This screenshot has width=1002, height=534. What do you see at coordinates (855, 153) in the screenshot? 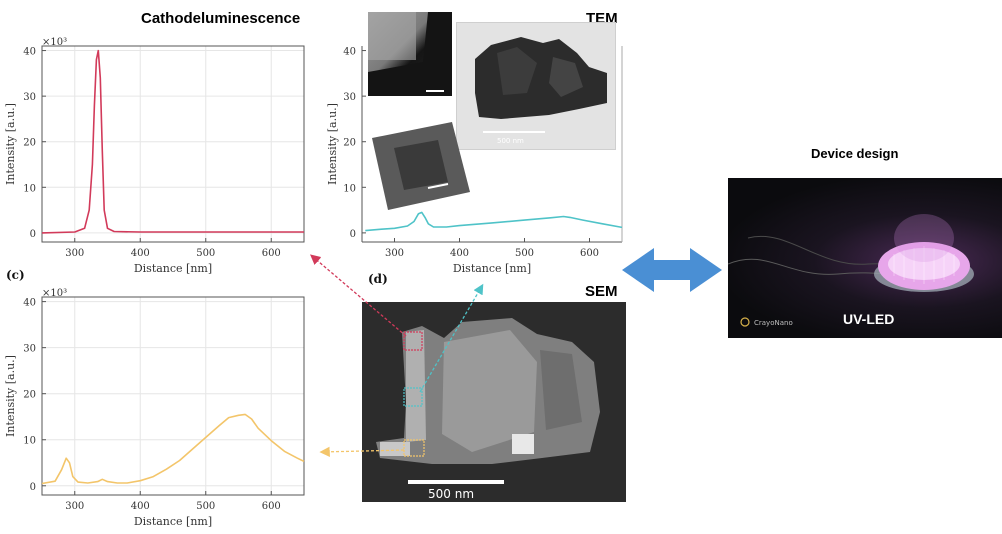
I see `device-design-heading: Device design` at bounding box center [855, 153].